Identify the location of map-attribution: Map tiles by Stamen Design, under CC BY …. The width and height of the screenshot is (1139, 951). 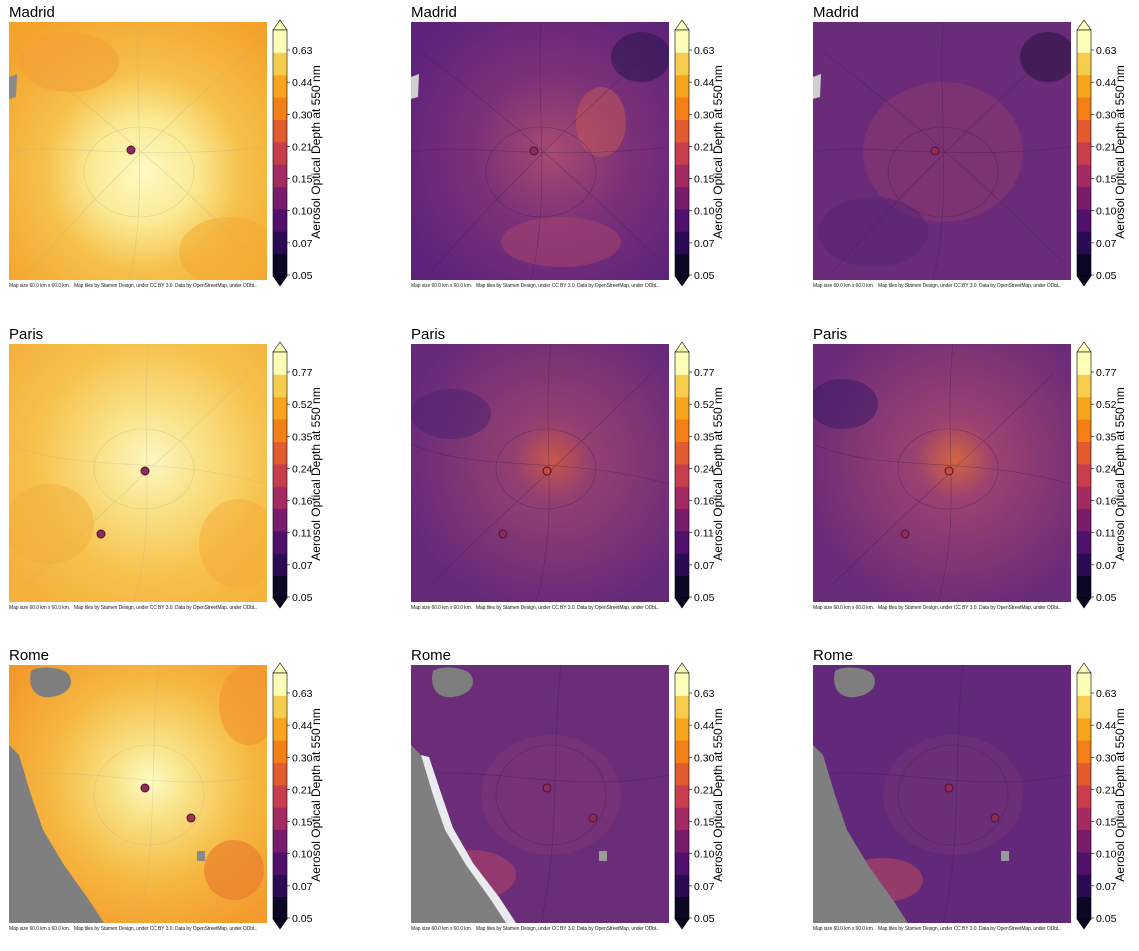
(567, 608).